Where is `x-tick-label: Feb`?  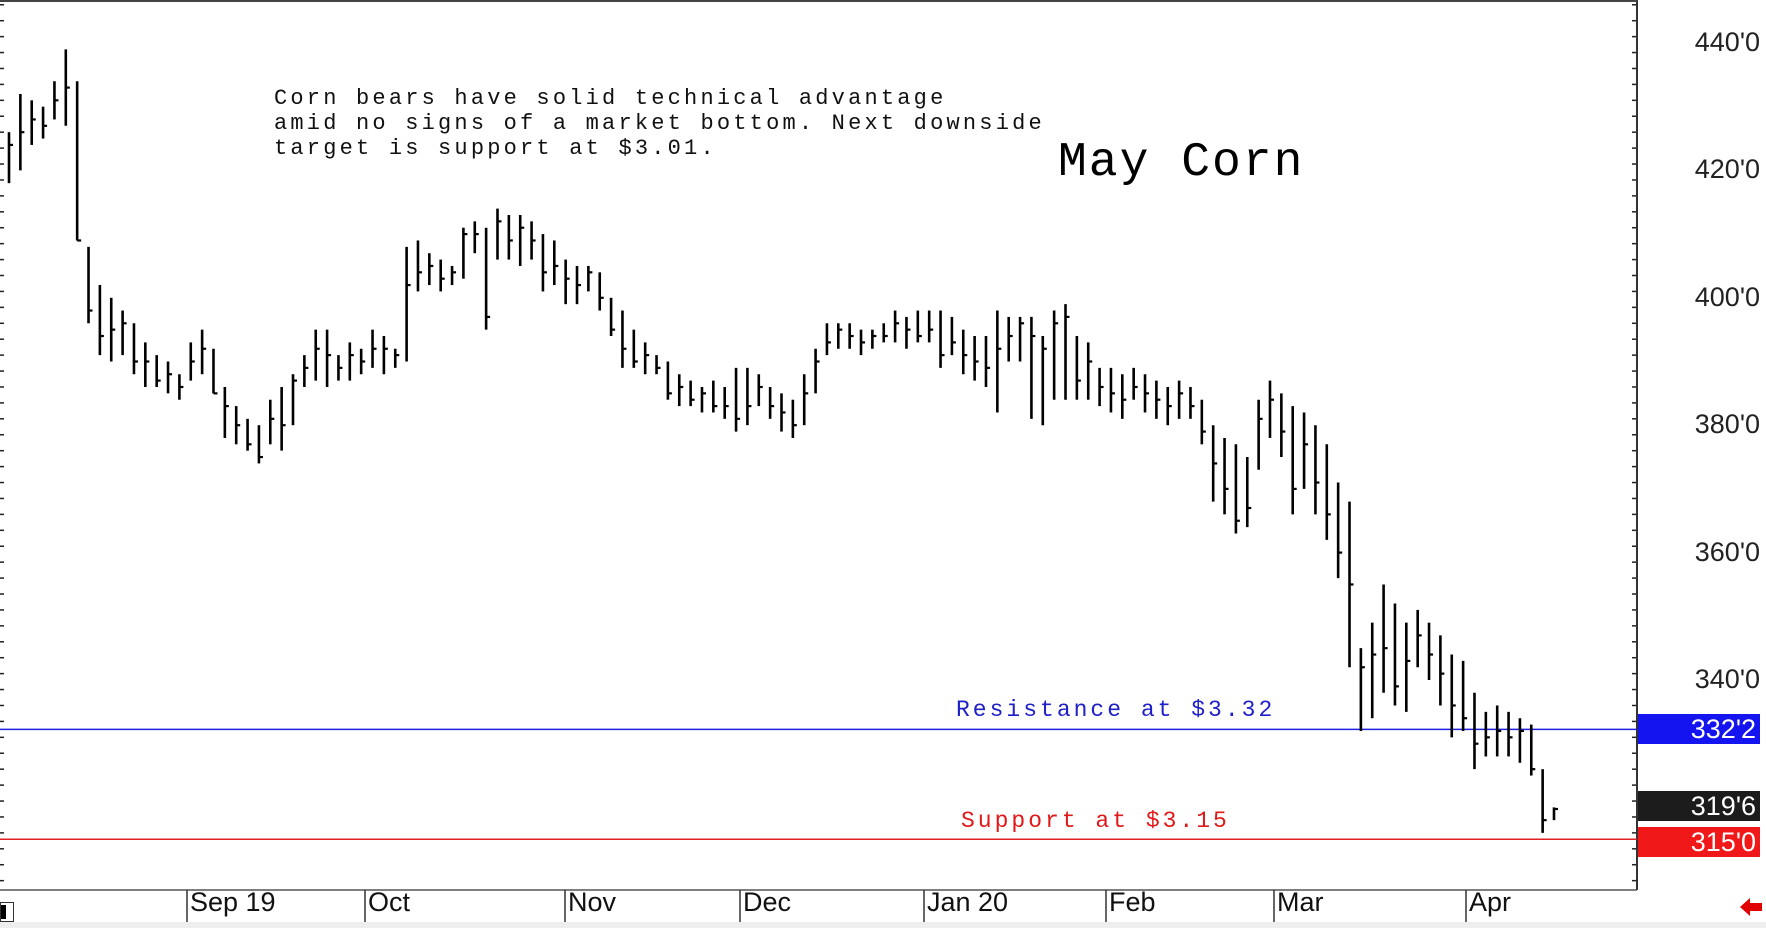 x-tick-label: Feb is located at coordinates (1132, 902).